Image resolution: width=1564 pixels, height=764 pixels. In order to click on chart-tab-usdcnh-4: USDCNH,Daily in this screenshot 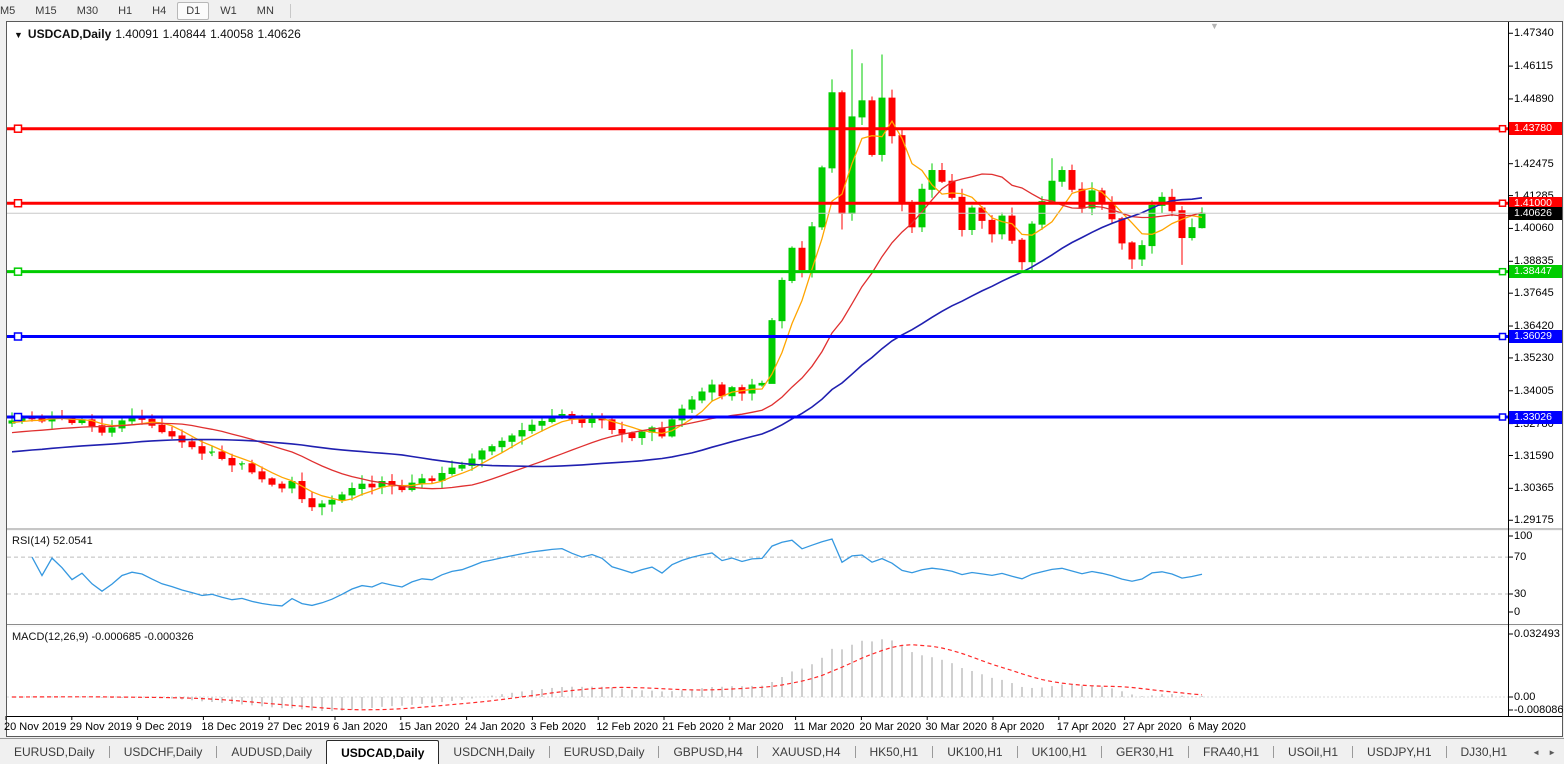, I will do `click(494, 752)`.